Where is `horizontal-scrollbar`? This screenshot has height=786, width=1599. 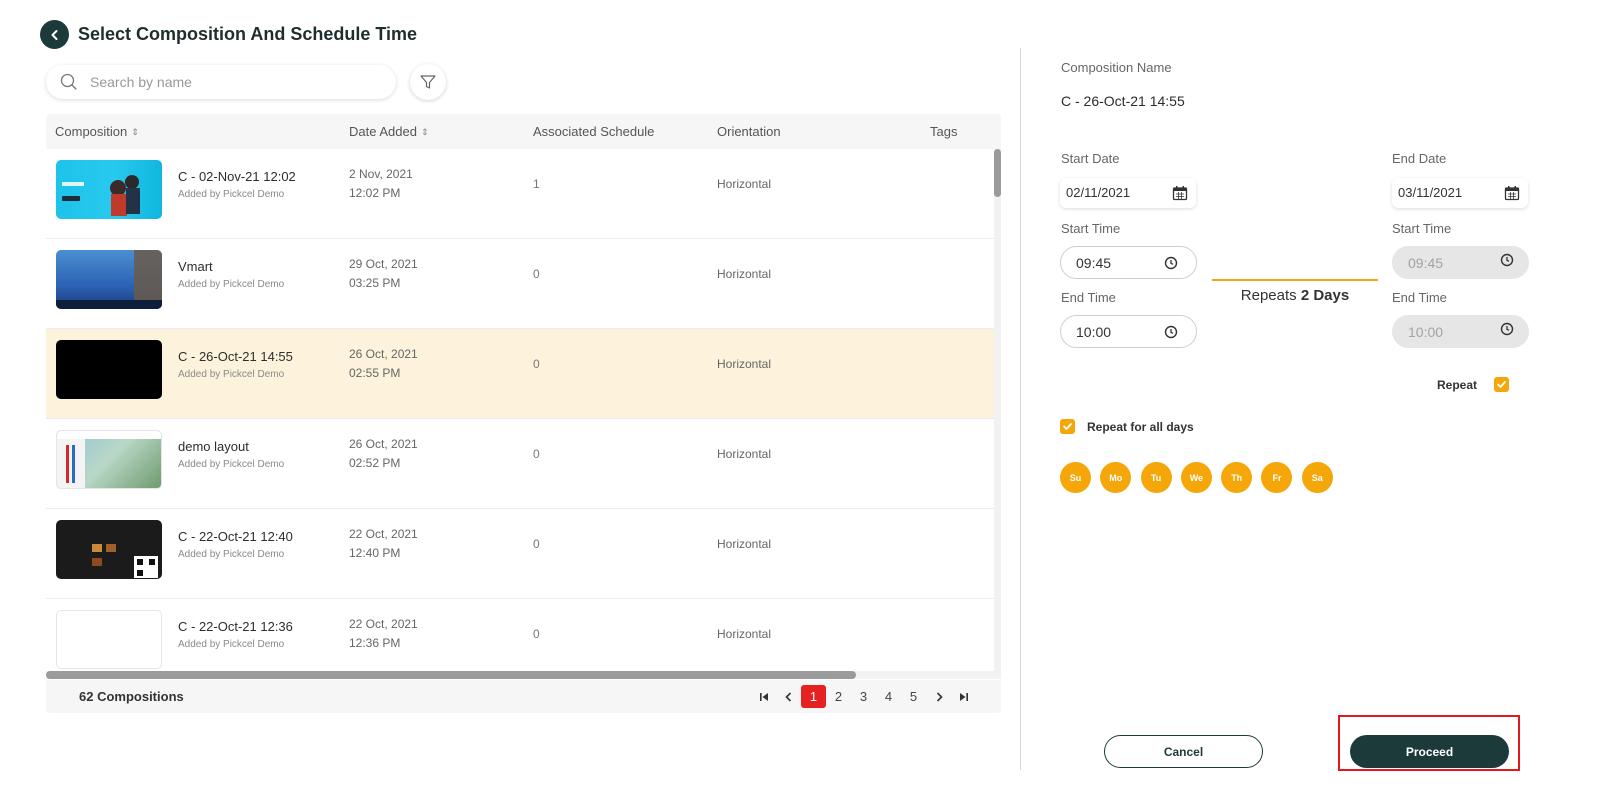 horizontal-scrollbar is located at coordinates (451, 675).